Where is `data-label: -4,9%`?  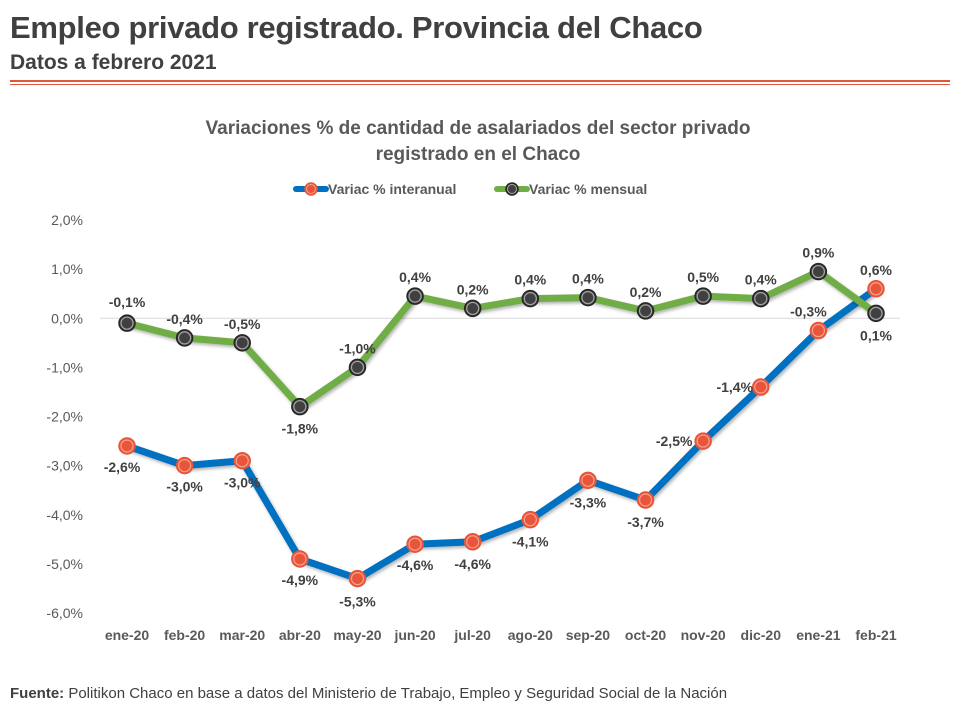
data-label: -4,9% is located at coordinates (300, 580).